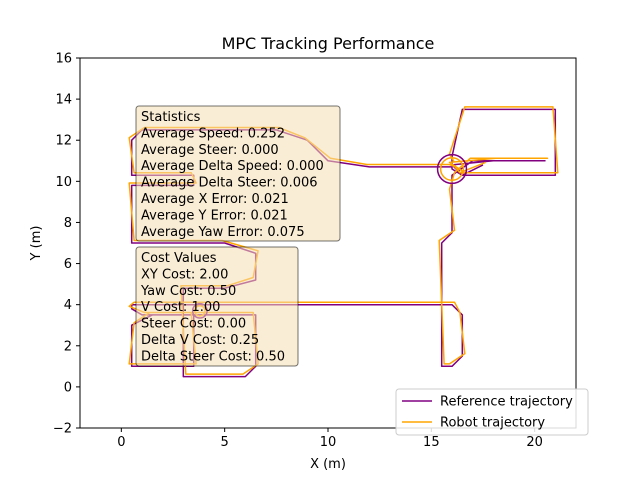 The image size is (640, 480). I want to click on y-tick-label: 12, so click(63, 141).